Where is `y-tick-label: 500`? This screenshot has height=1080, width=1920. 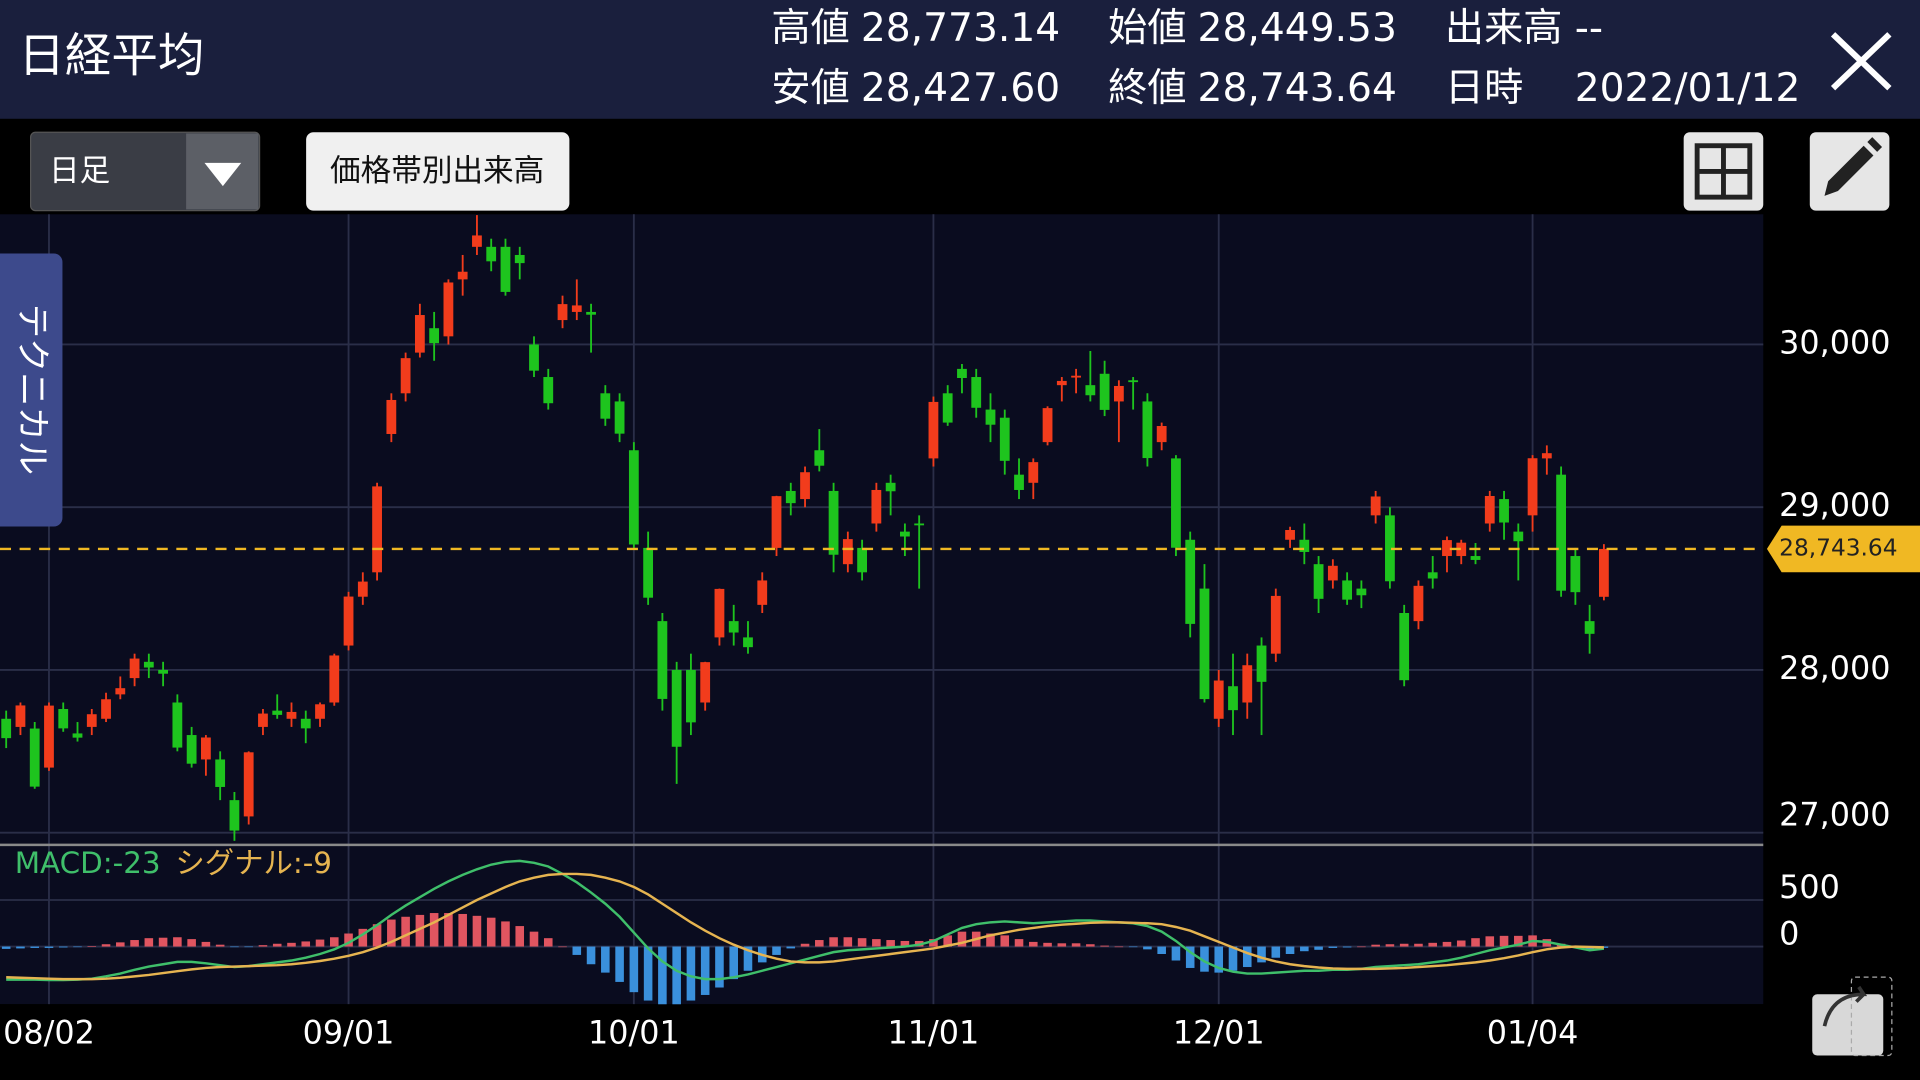
y-tick-label: 500 is located at coordinates (1809, 887).